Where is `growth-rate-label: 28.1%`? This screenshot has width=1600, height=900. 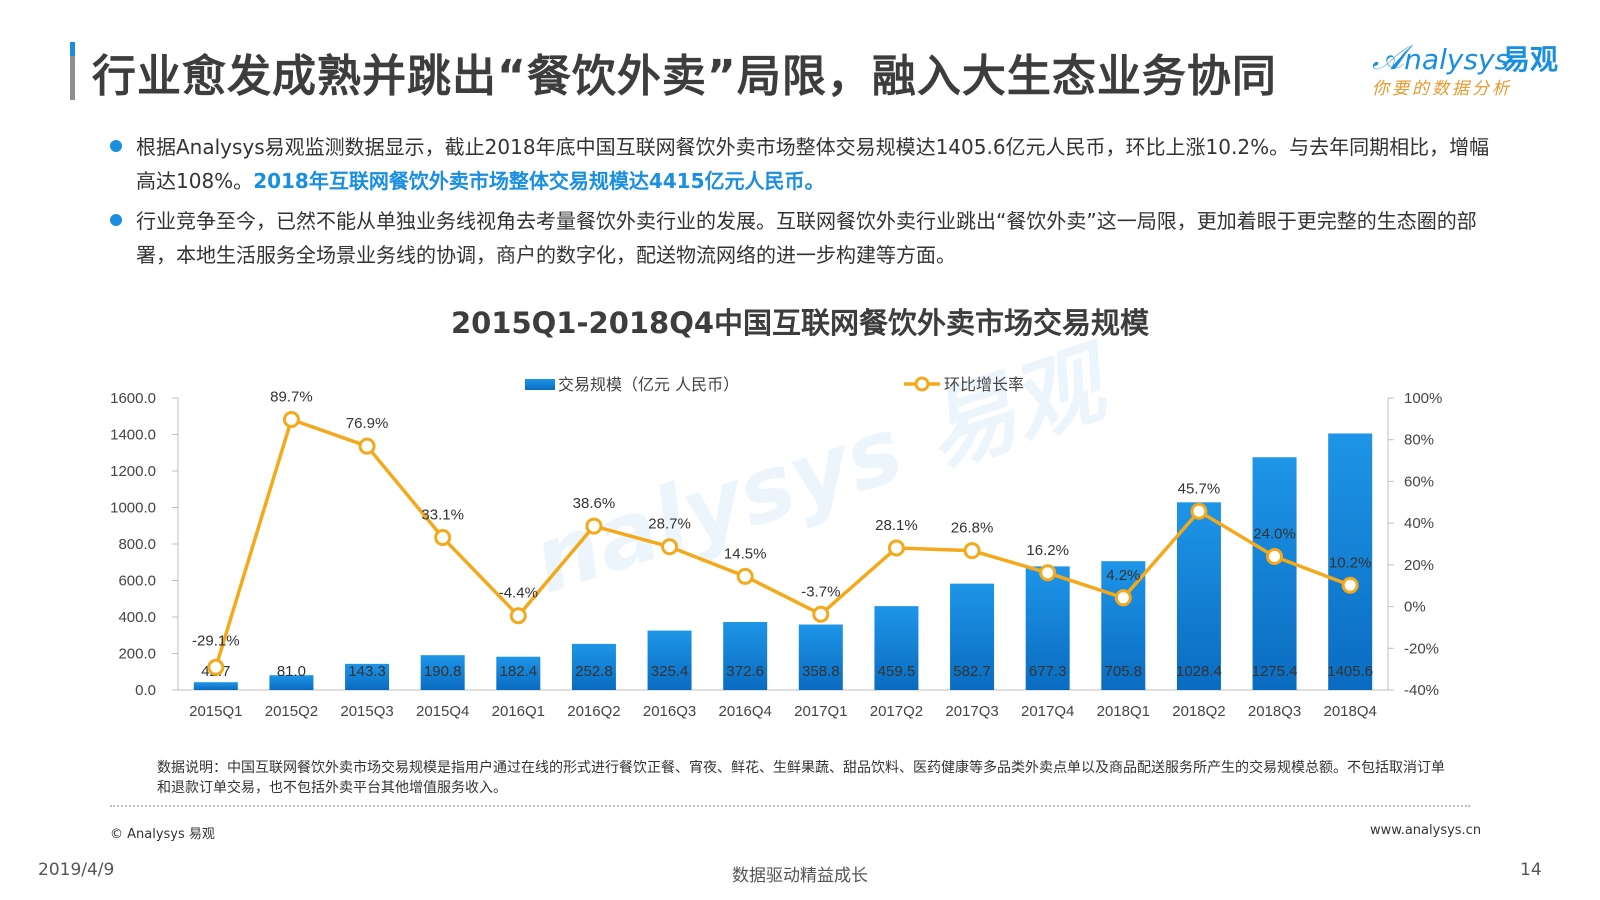 growth-rate-label: 28.1% is located at coordinates (896, 525).